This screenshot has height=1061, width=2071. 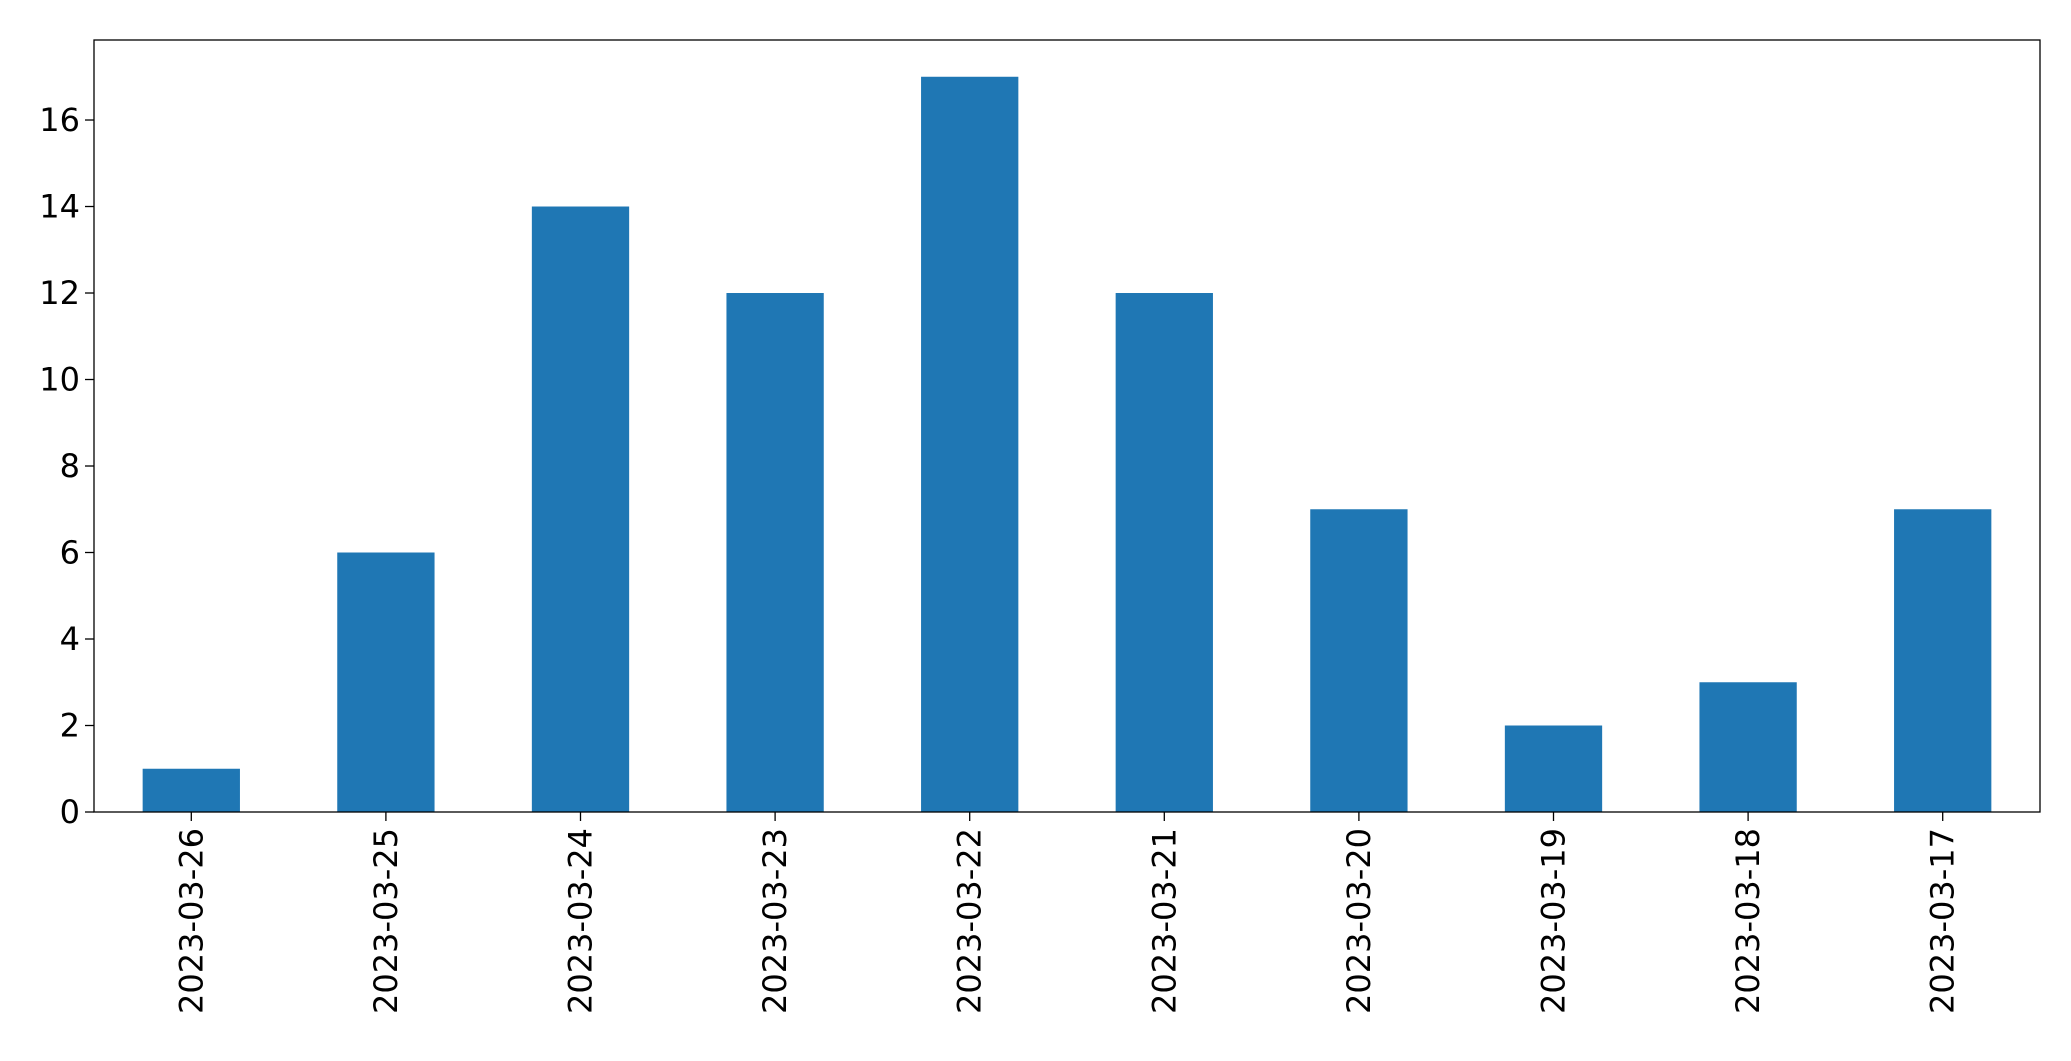 I want to click on y-tick-label: 0, so click(x=70, y=812).